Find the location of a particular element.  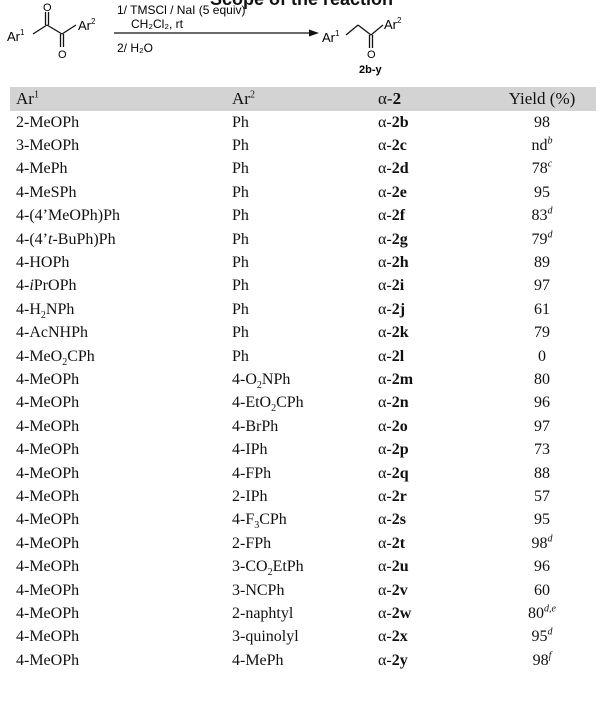

product-ketone is located at coordinates (364, 36).